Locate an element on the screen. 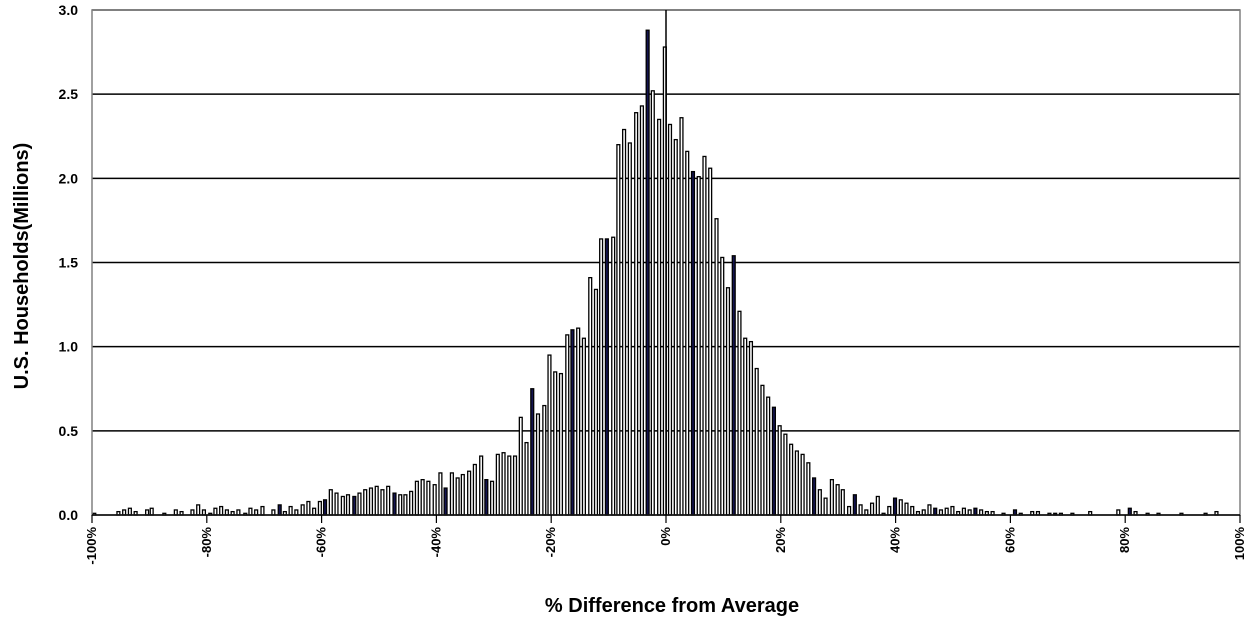 Image resolution: width=1253 pixels, height=626 pixels. y-tick-label: 2.5 is located at coordinates (69, 94).